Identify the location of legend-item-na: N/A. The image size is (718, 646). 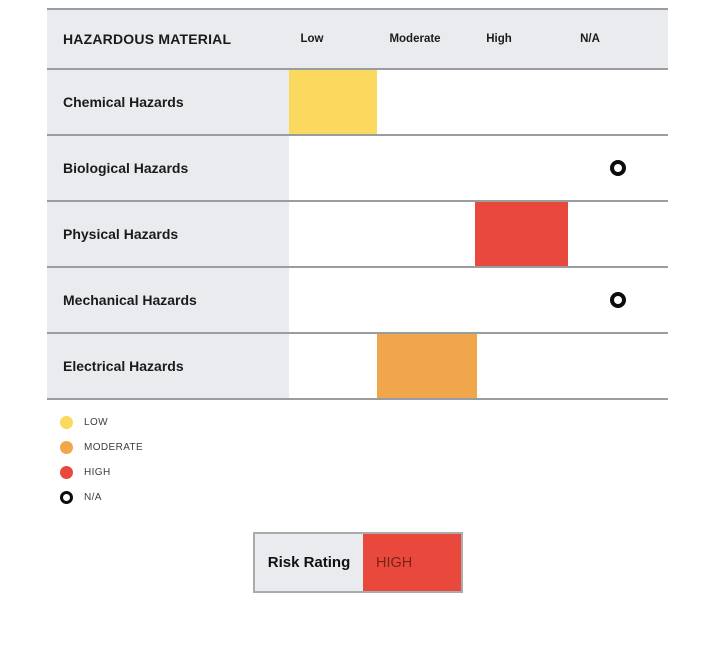
(101, 497).